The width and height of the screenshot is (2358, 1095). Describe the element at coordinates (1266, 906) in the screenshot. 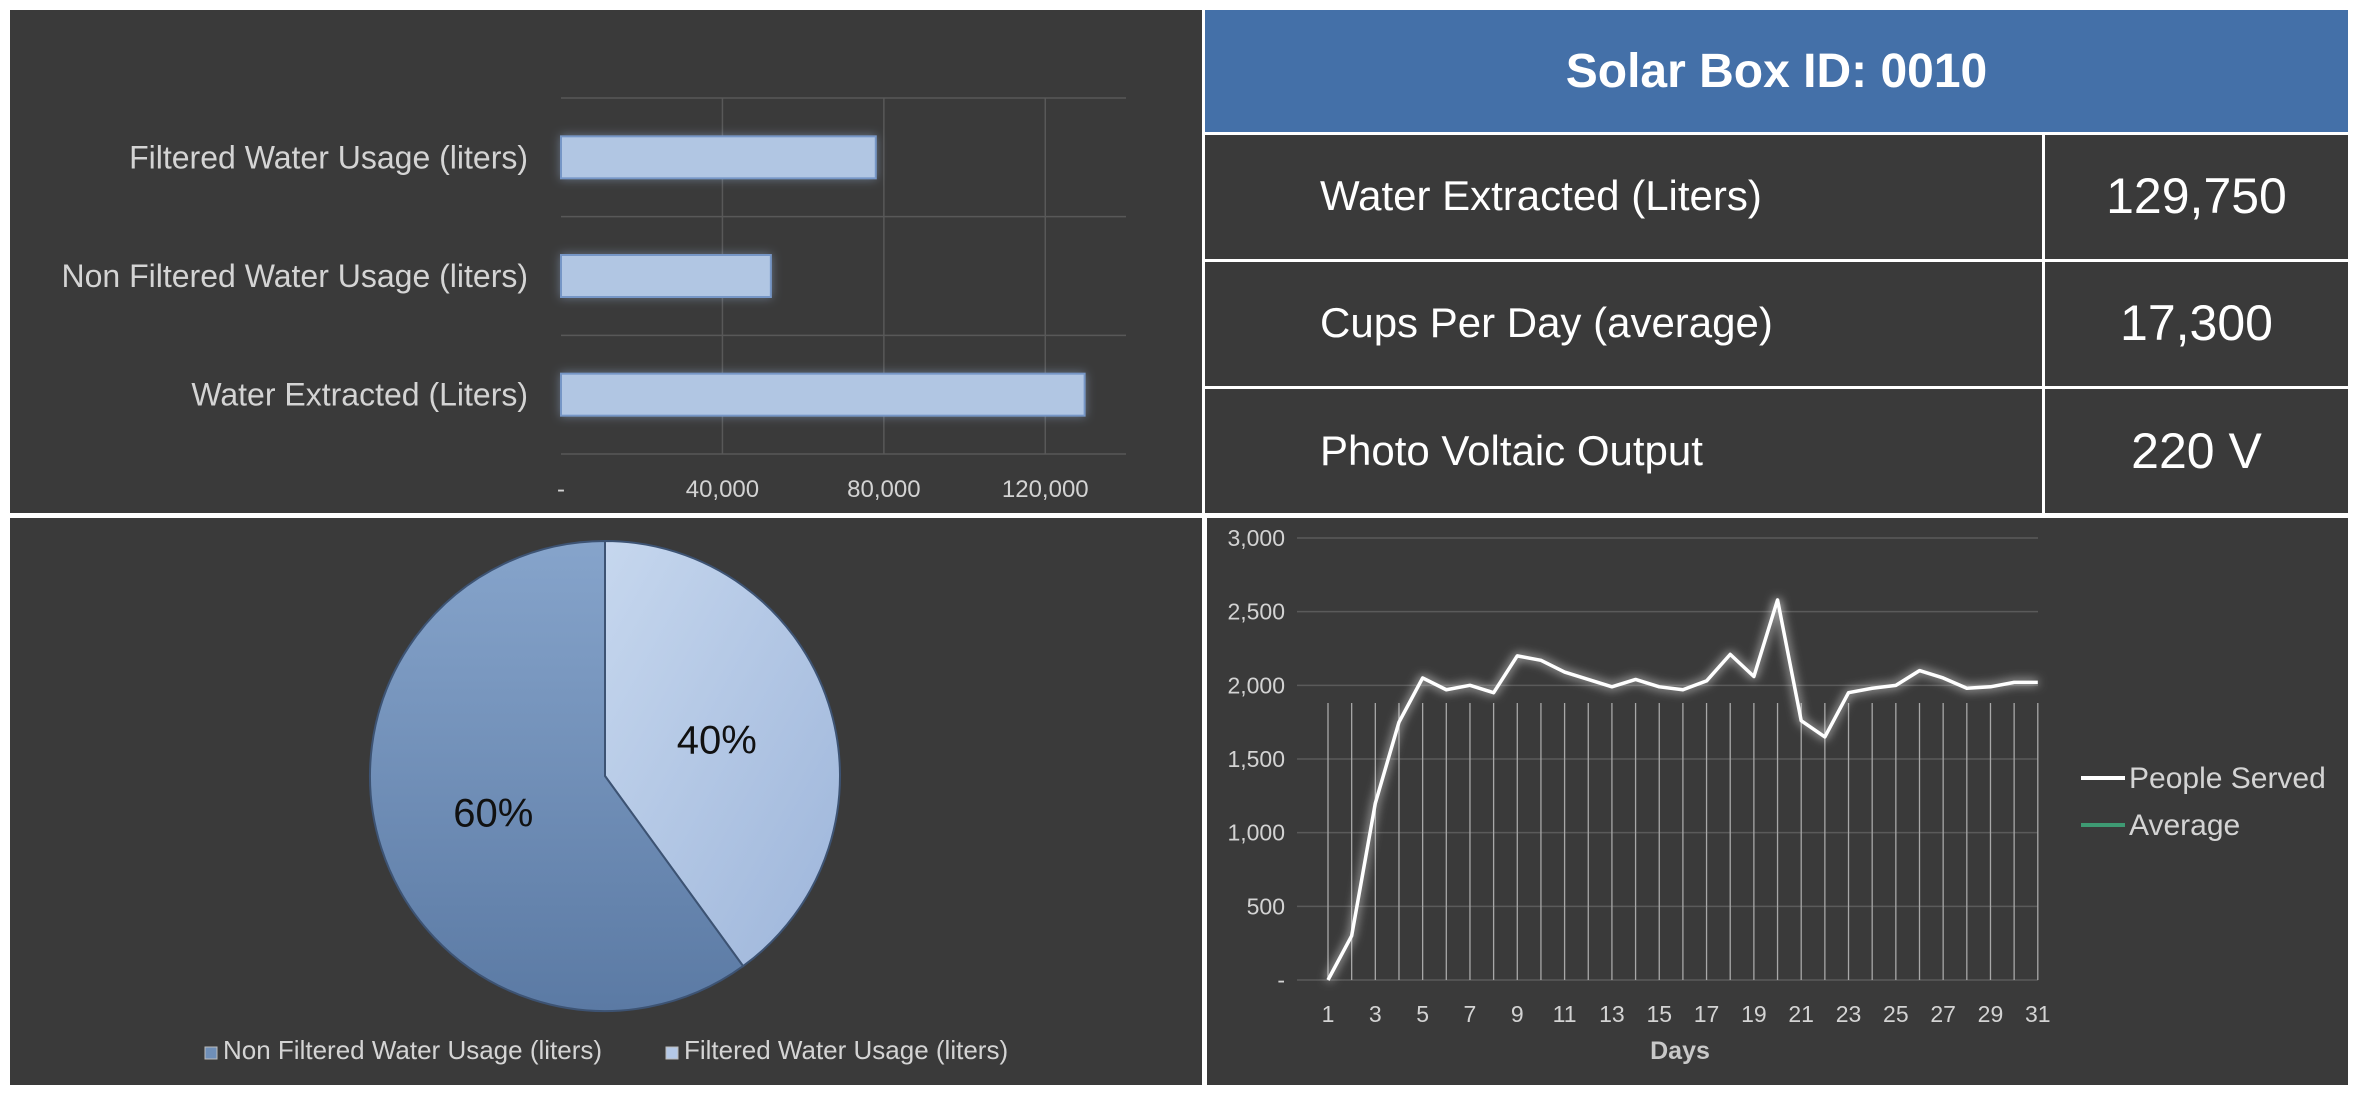

I see `line-y-tick-label: 500` at that location.